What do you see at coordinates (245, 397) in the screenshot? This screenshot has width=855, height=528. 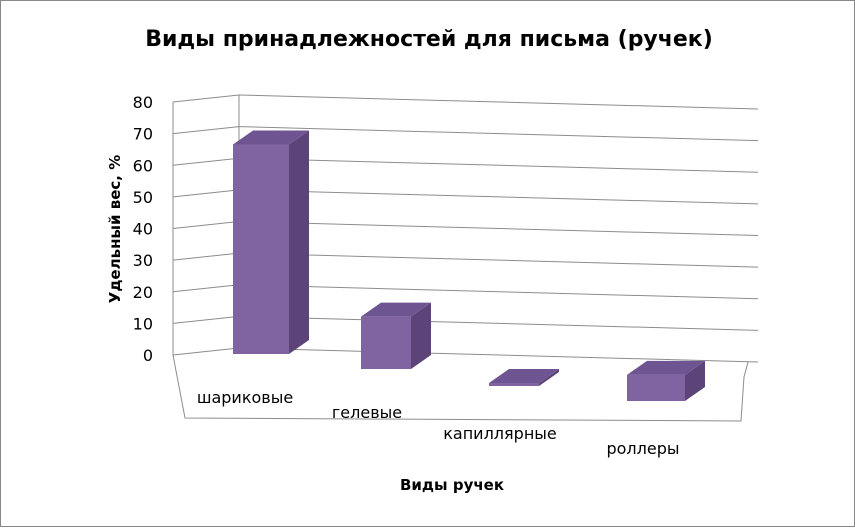 I see `x-category-label: шариковые` at bounding box center [245, 397].